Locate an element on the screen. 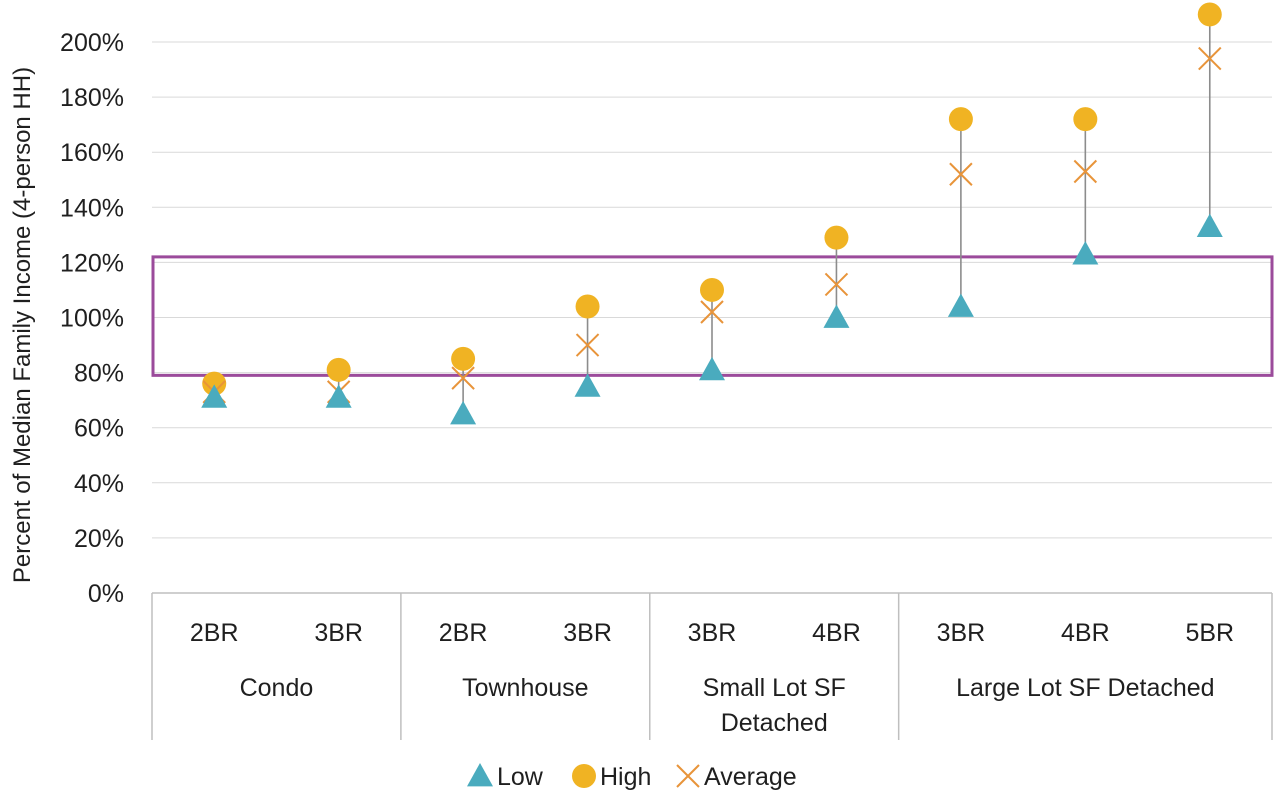 The width and height of the screenshot is (1274, 793). legend-average-marker is located at coordinates (688, 776).